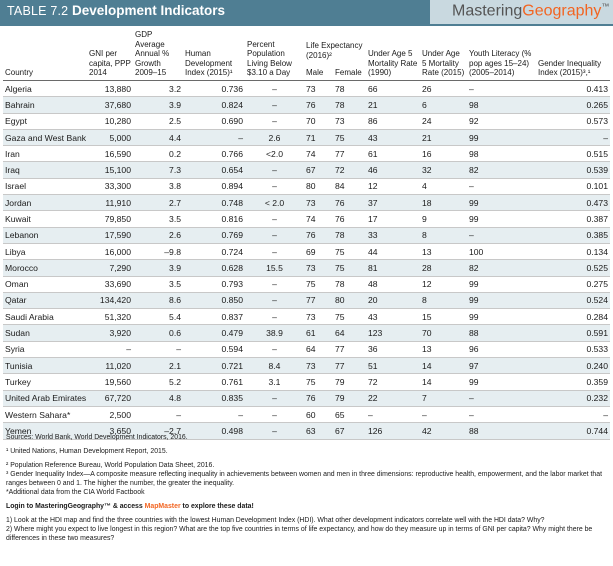 The height and width of the screenshot is (566, 613). I want to click on cell-gni: 3,920, so click(110, 333).